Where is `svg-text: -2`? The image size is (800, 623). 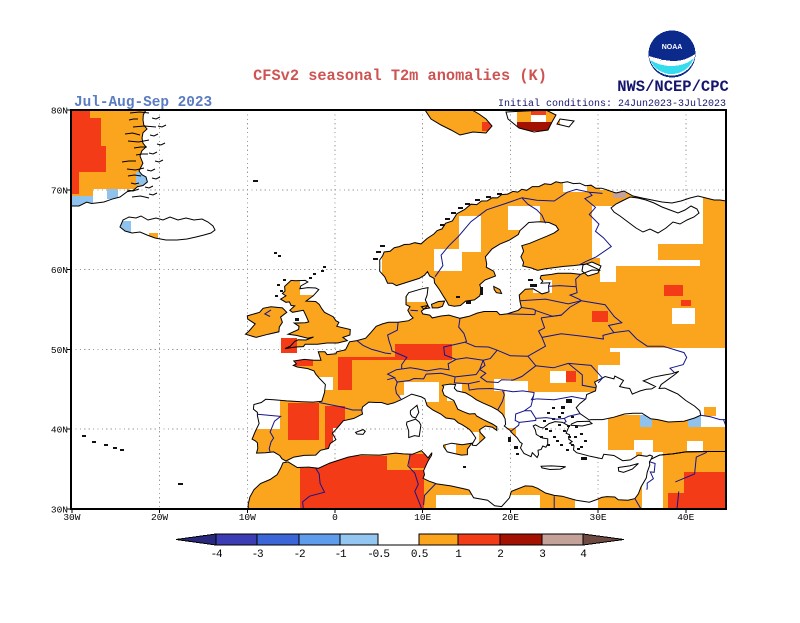 svg-text: -2 is located at coordinates (299, 555).